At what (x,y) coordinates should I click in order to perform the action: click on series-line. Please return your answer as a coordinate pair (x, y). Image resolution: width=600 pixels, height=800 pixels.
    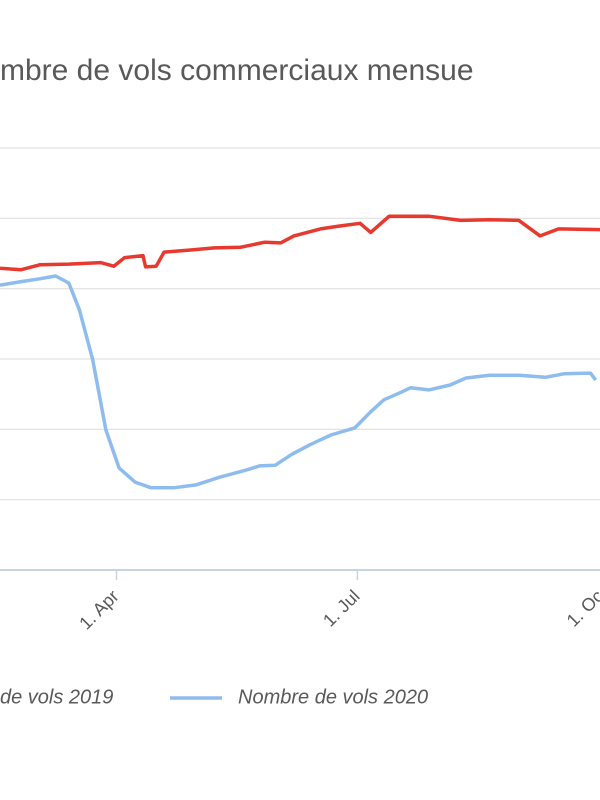
    Looking at the image, I should click on (300, 243).